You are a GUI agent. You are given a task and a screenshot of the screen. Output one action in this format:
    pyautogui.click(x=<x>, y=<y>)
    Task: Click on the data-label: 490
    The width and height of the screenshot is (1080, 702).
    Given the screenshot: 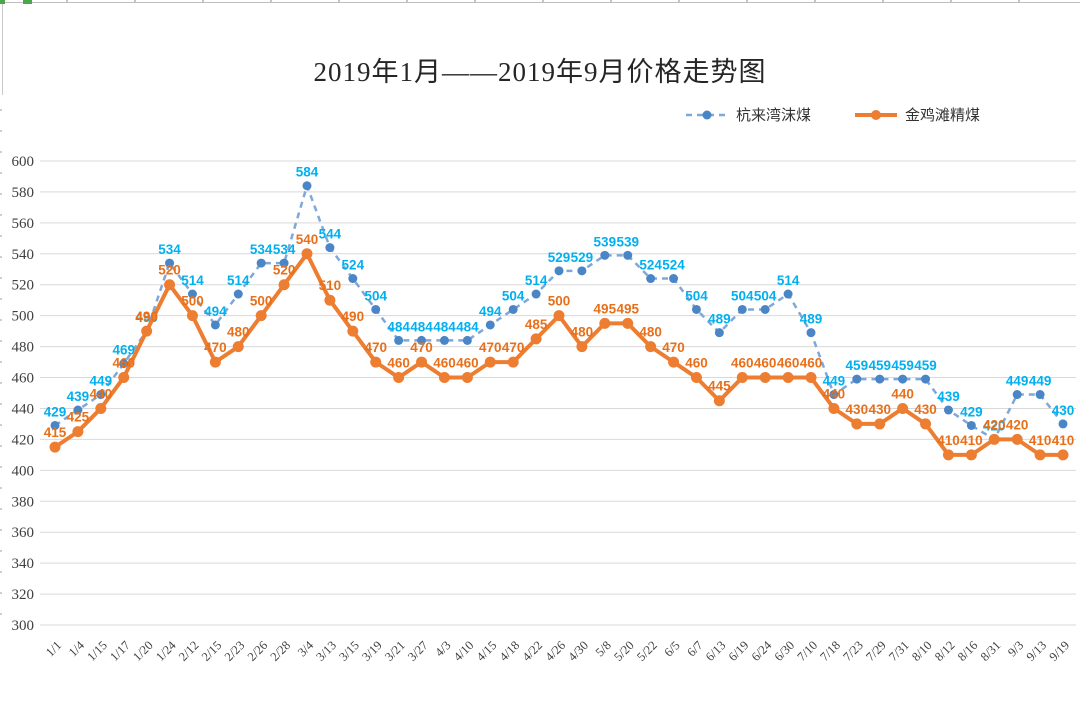 What is the action you would take?
    pyautogui.click(x=353, y=316)
    